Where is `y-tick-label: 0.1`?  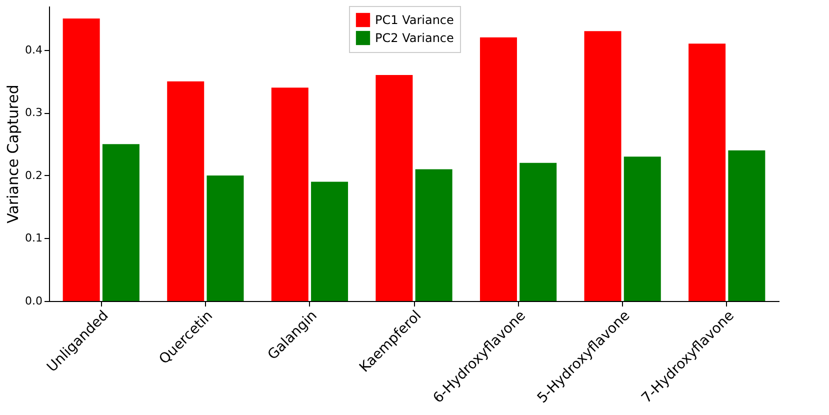
y-tick-label: 0.1 is located at coordinates (33, 238).